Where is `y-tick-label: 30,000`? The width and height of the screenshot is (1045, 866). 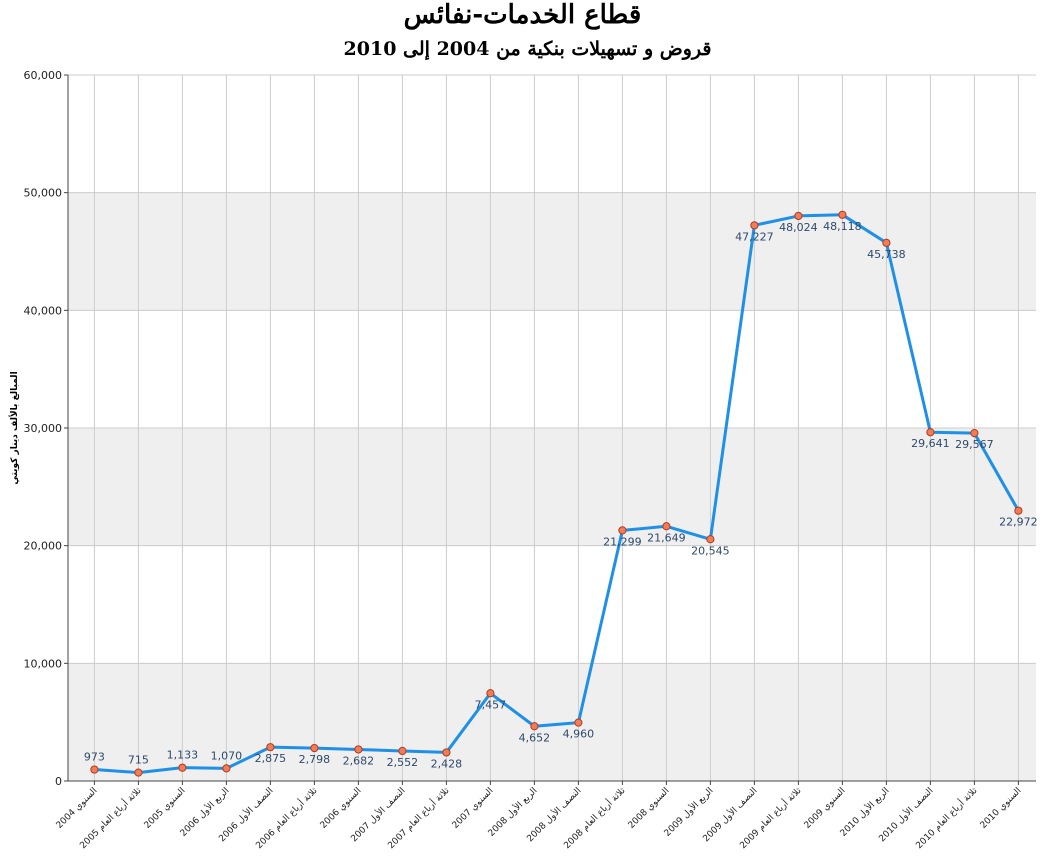 y-tick-label: 30,000 is located at coordinates (43, 428).